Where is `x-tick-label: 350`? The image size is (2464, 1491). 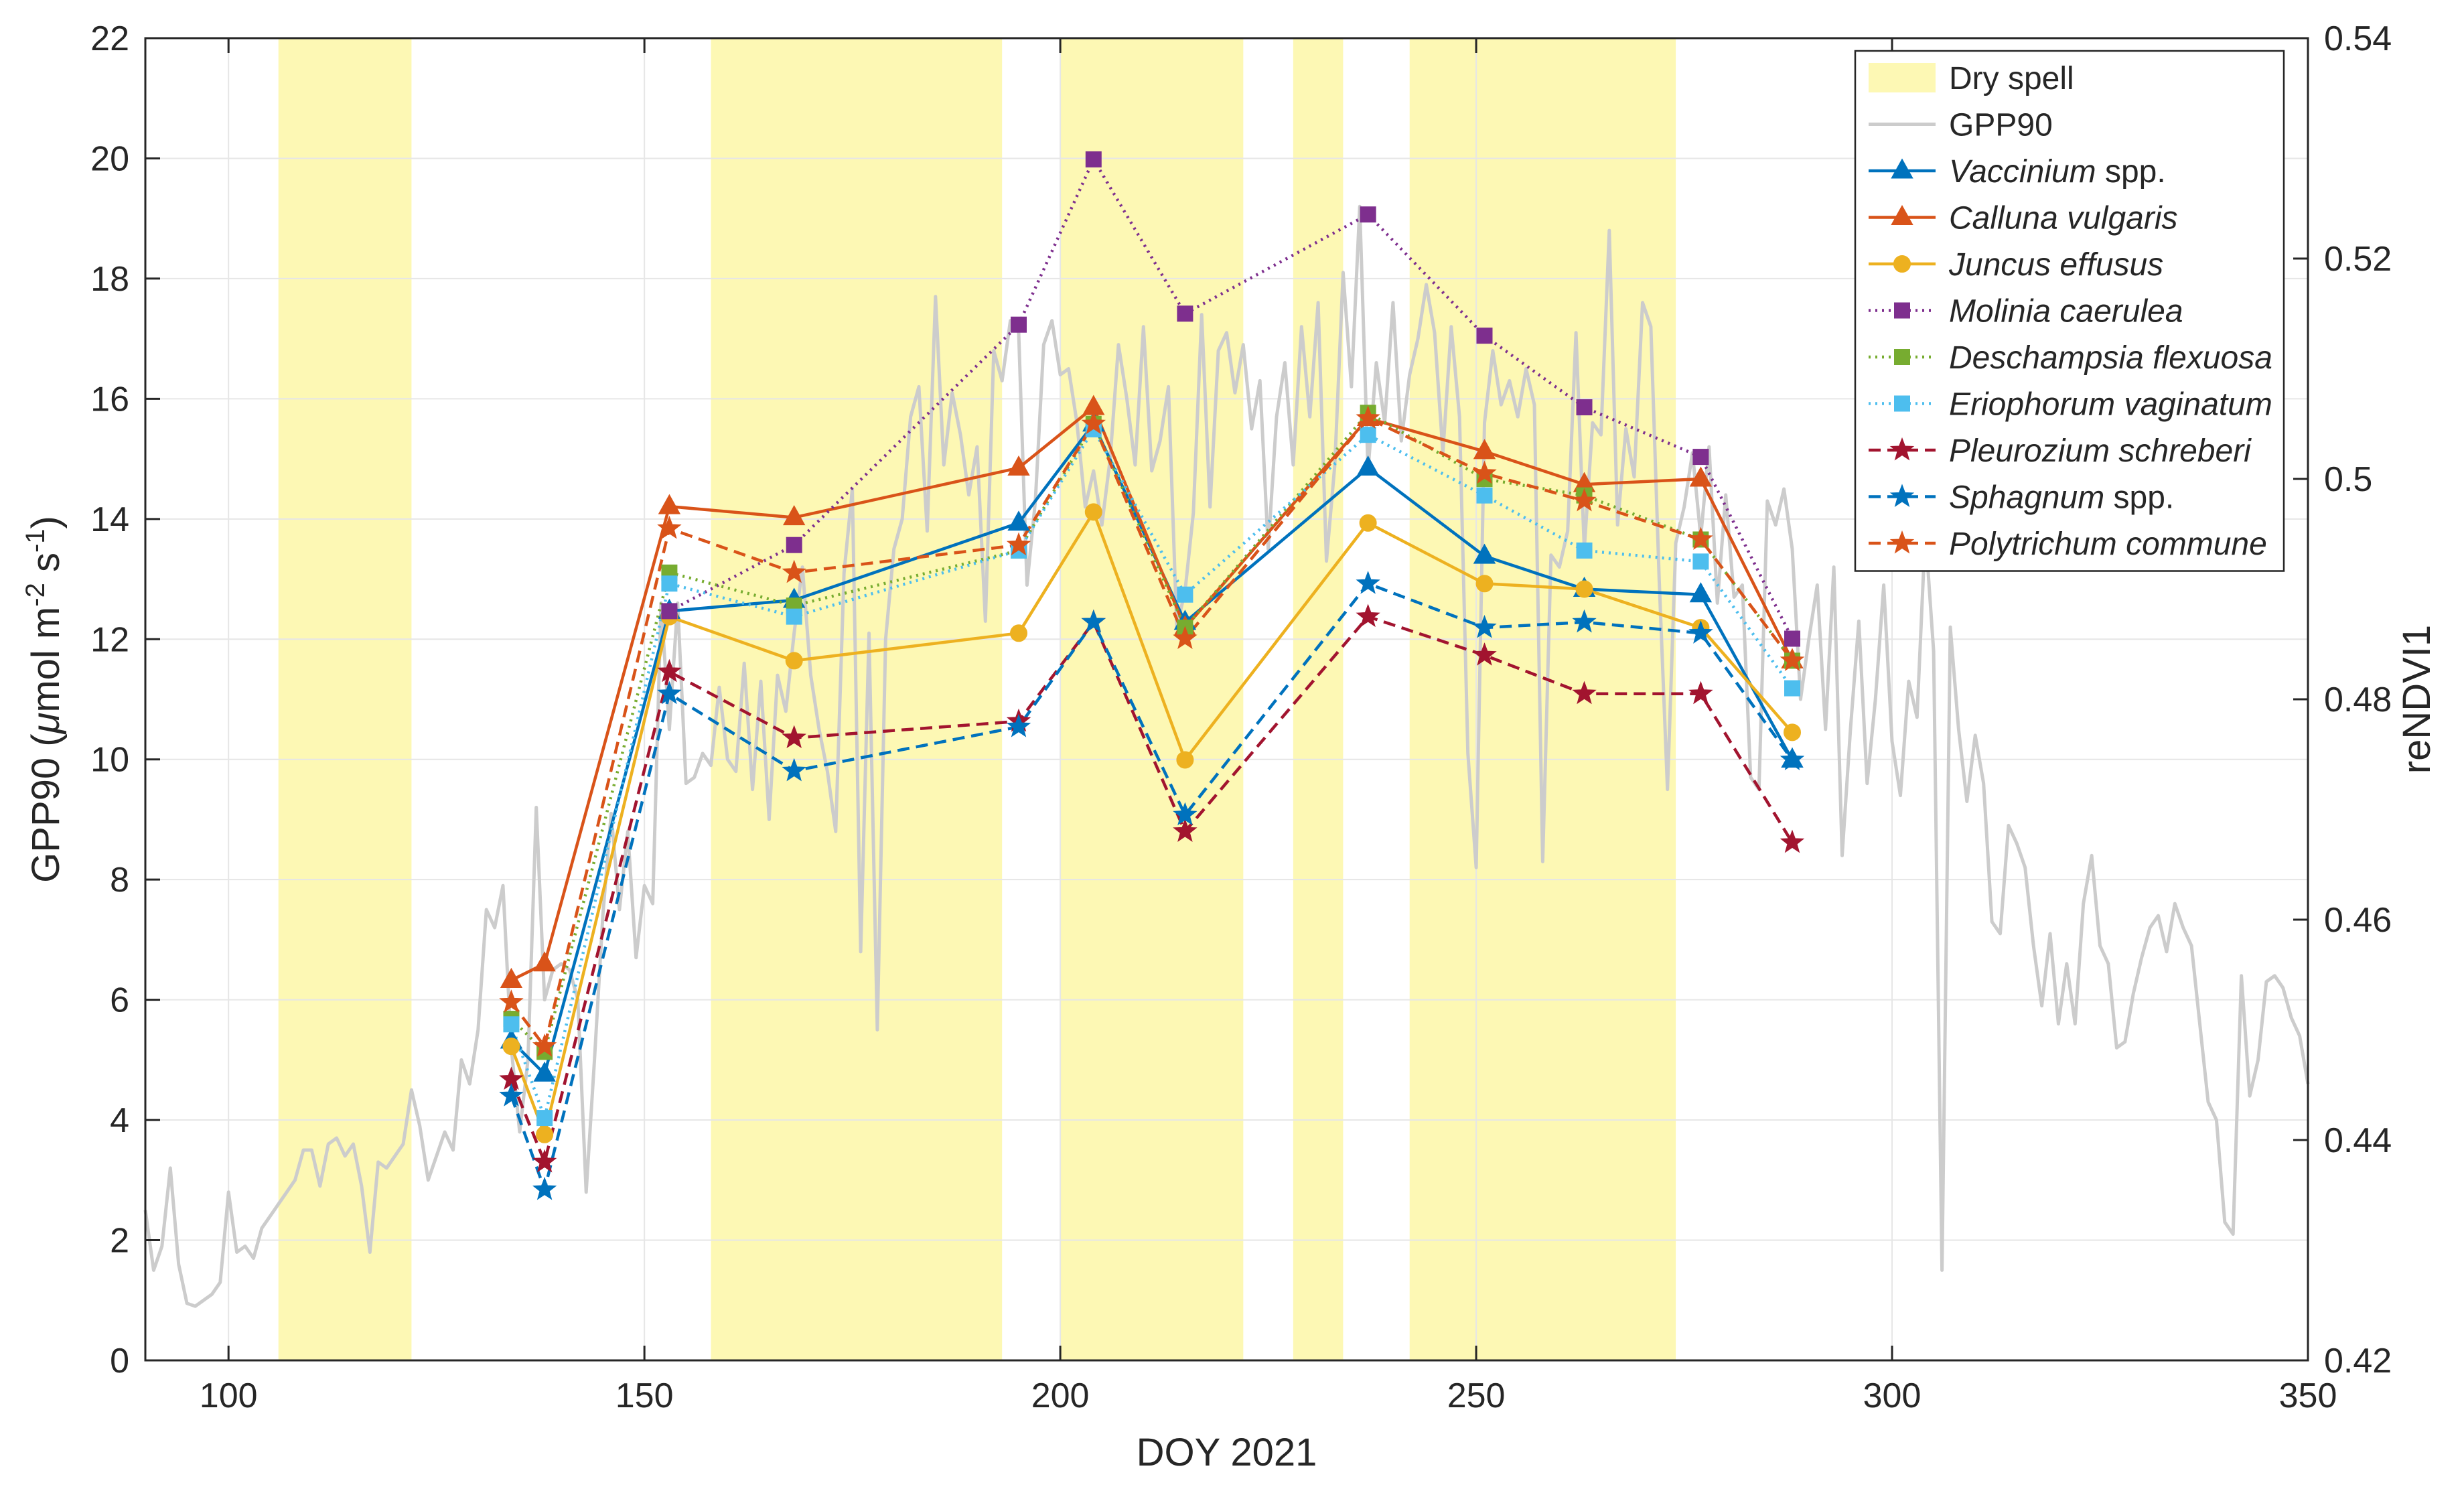 x-tick-label: 350 is located at coordinates (2308, 1395).